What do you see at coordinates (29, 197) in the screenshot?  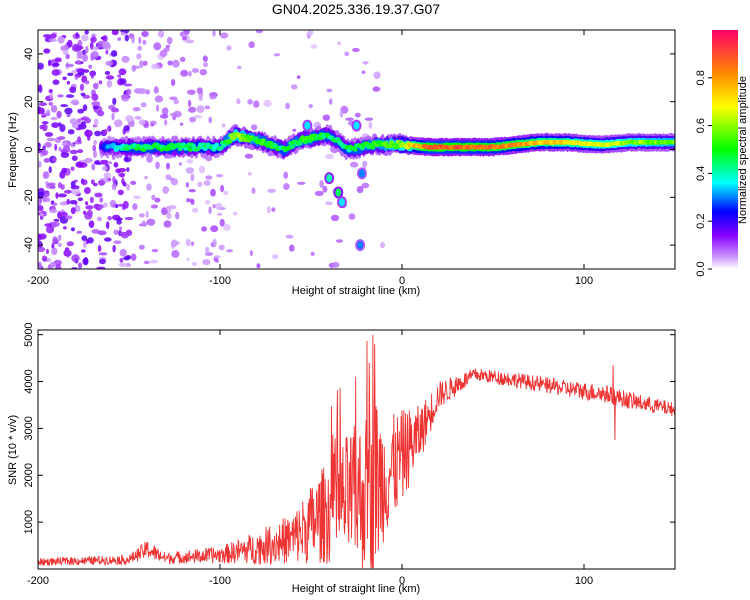 I see `spectrogram-ytick-label: -20` at bounding box center [29, 197].